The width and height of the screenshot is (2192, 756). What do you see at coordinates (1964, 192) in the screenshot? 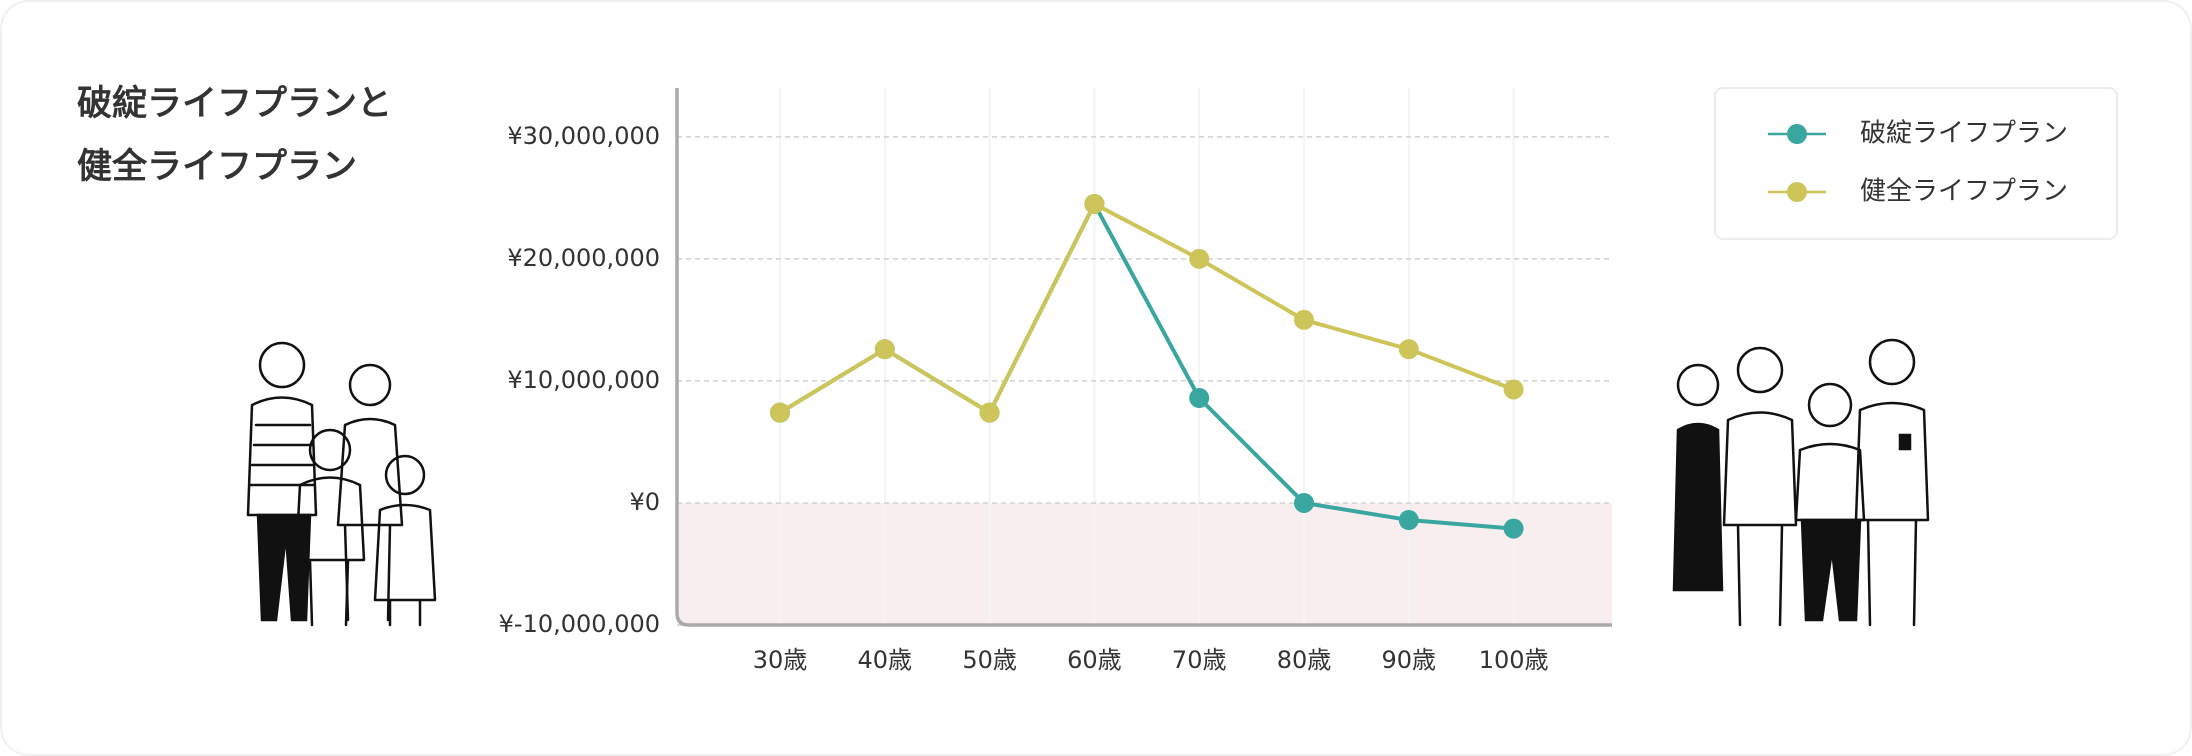
I see `legend-label: 健全ライフプラン` at bounding box center [1964, 192].